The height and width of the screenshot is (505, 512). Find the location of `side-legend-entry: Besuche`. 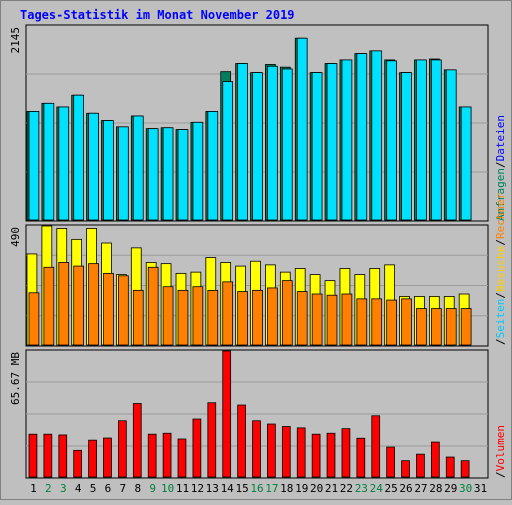

side-legend-entry: Besuche is located at coordinates (500, 269).